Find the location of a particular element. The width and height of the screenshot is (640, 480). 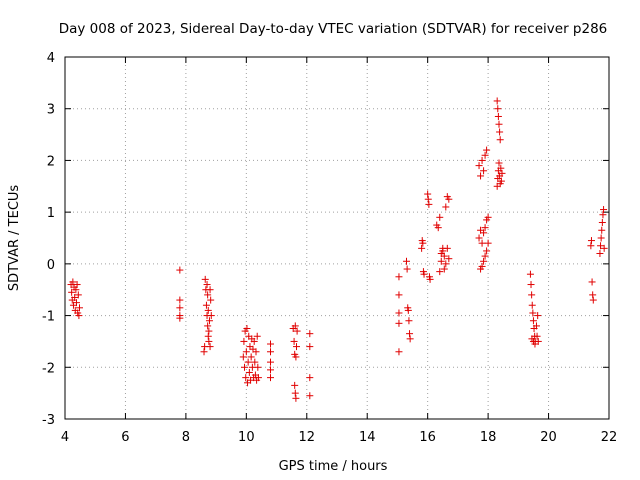

y-tick-label: 4 is located at coordinates (51, 58).